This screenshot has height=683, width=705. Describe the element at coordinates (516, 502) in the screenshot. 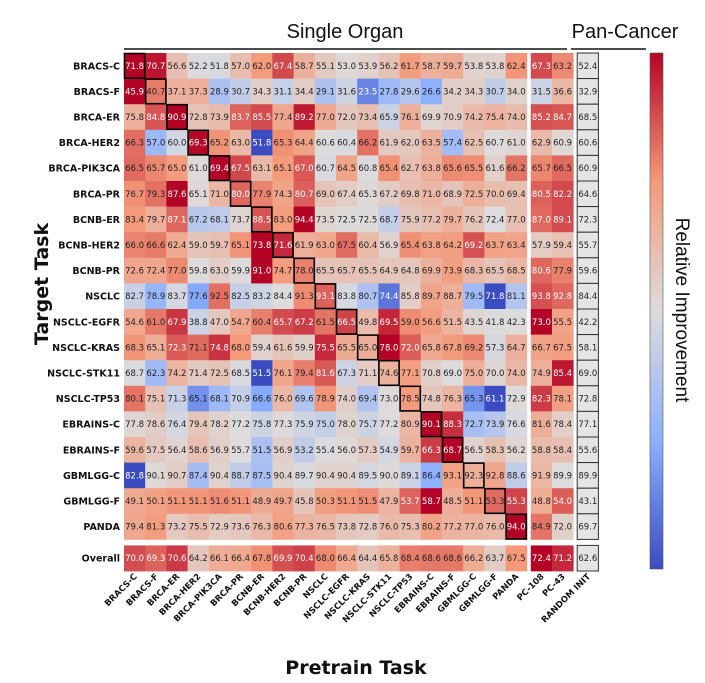

I see `cell-value-label: 55.3` at that location.